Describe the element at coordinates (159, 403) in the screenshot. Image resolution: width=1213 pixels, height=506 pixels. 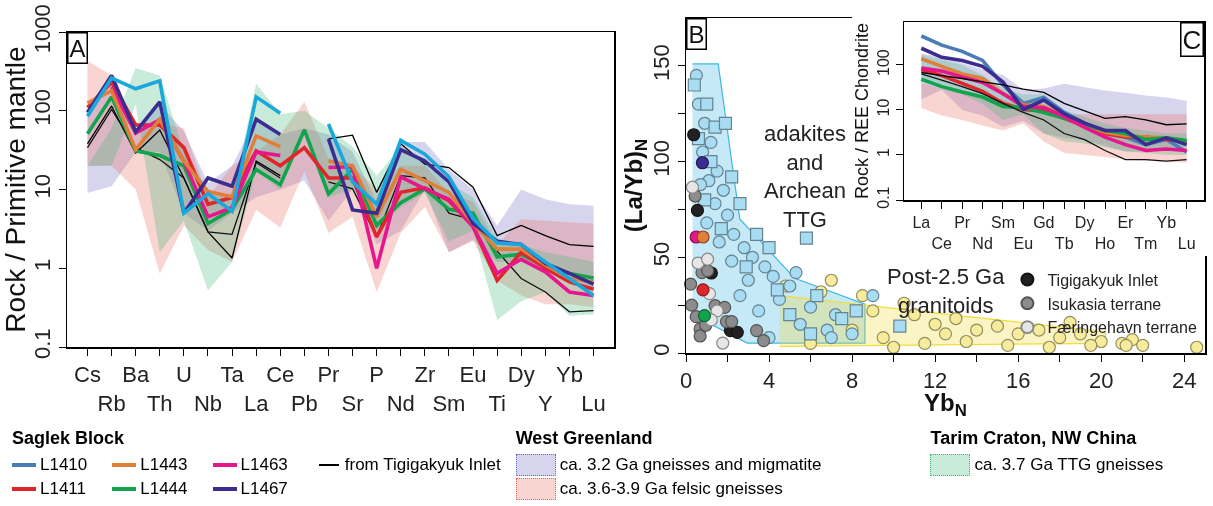
I see `x-tick-label: Th` at that location.